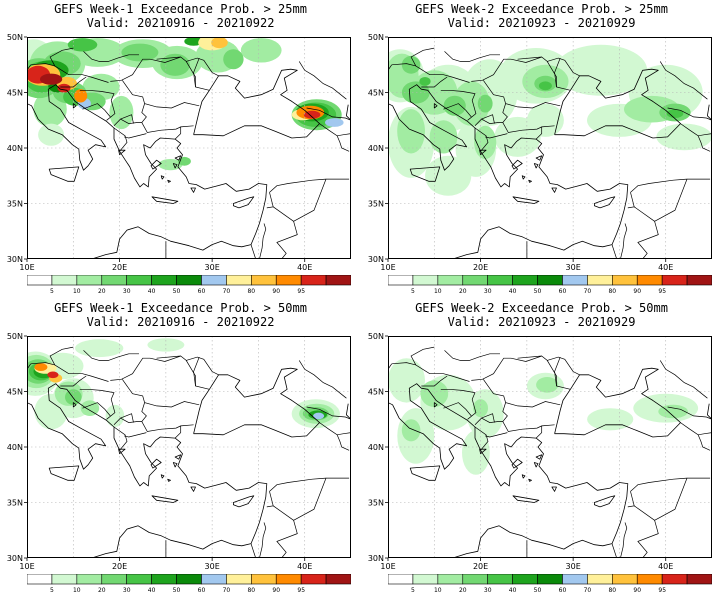  Describe the element at coordinates (541, 308) in the screenshot. I see `panel-title: GEFS Week-2 Exceedance Prob. > 50mm` at that location.